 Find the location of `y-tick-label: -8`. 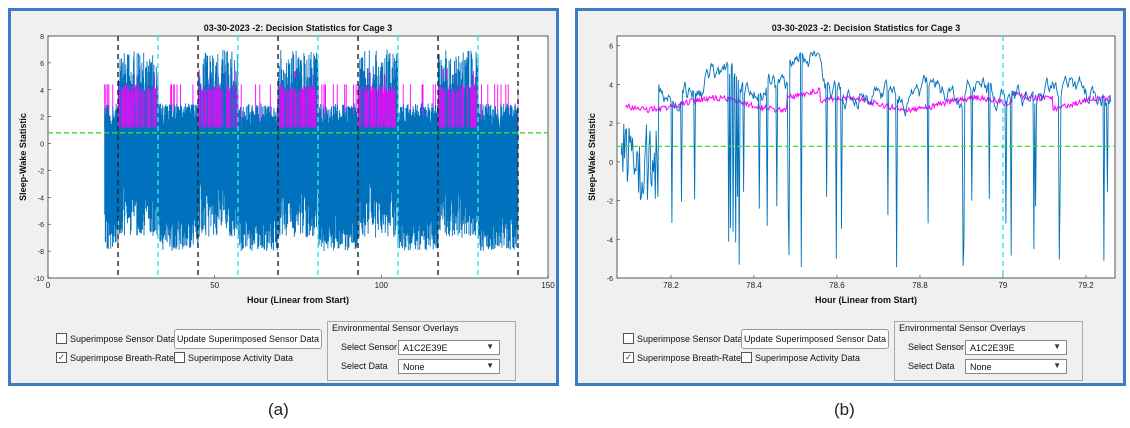

y-tick-label: -8 is located at coordinates (41, 252).